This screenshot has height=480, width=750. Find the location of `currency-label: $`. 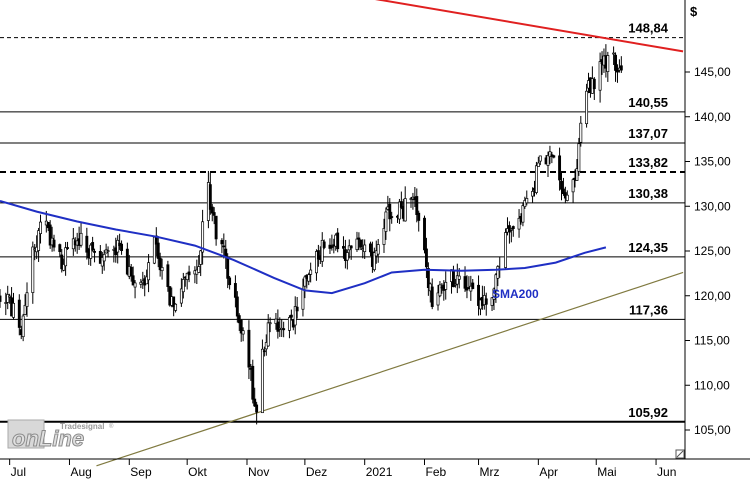

currency-label: $ is located at coordinates (694, 11).